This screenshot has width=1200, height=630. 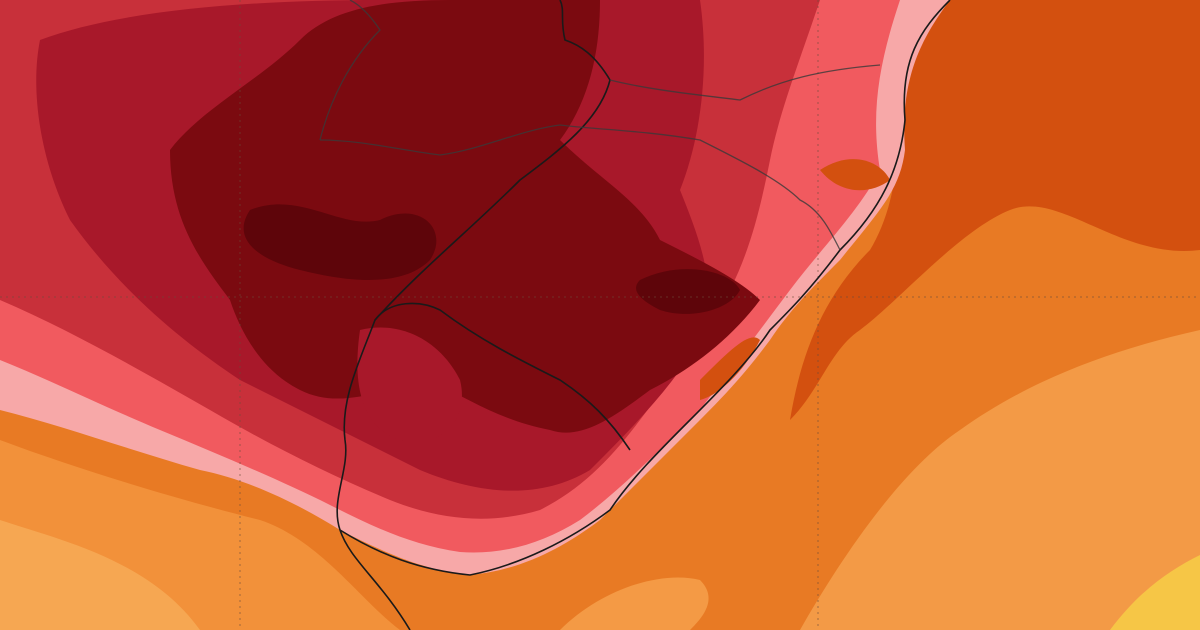 What do you see at coordinates (634, 603) in the screenshot?
I see `ocean-patch` at bounding box center [634, 603].